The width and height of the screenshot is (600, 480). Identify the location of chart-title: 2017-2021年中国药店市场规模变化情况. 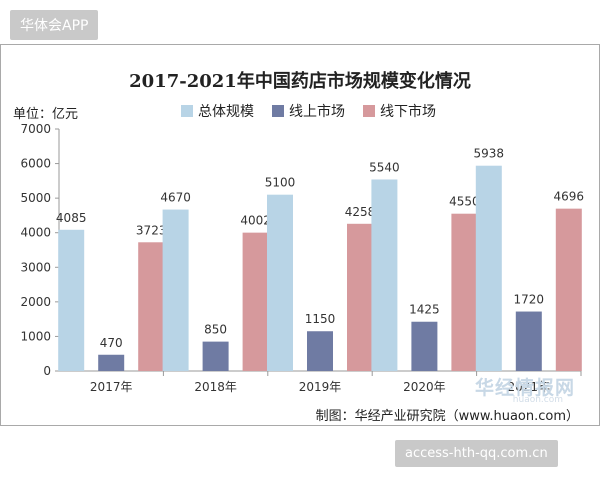
(300, 81).